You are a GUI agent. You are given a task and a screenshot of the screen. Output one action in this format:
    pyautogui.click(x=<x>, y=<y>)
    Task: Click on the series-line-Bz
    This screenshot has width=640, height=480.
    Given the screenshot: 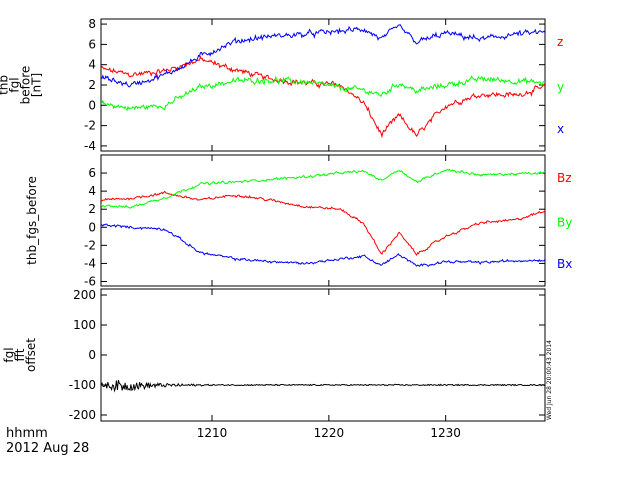 What is the action you would take?
    pyautogui.click(x=323, y=223)
    